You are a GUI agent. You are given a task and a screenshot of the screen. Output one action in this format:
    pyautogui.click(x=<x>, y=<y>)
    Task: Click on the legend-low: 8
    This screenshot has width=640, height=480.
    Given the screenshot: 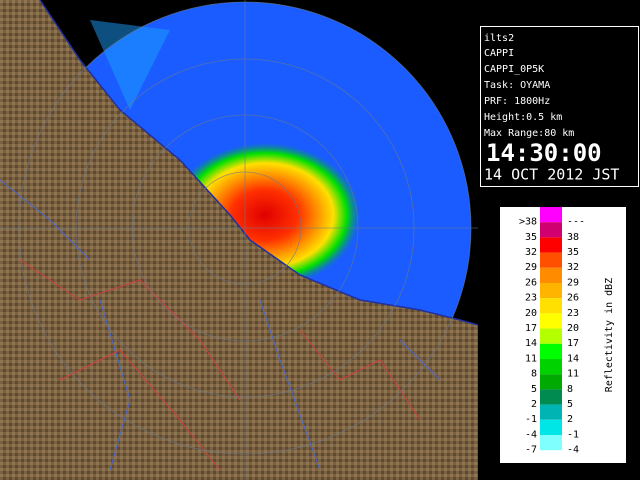 What is the action you would take?
    pyautogui.click(x=534, y=374)
    